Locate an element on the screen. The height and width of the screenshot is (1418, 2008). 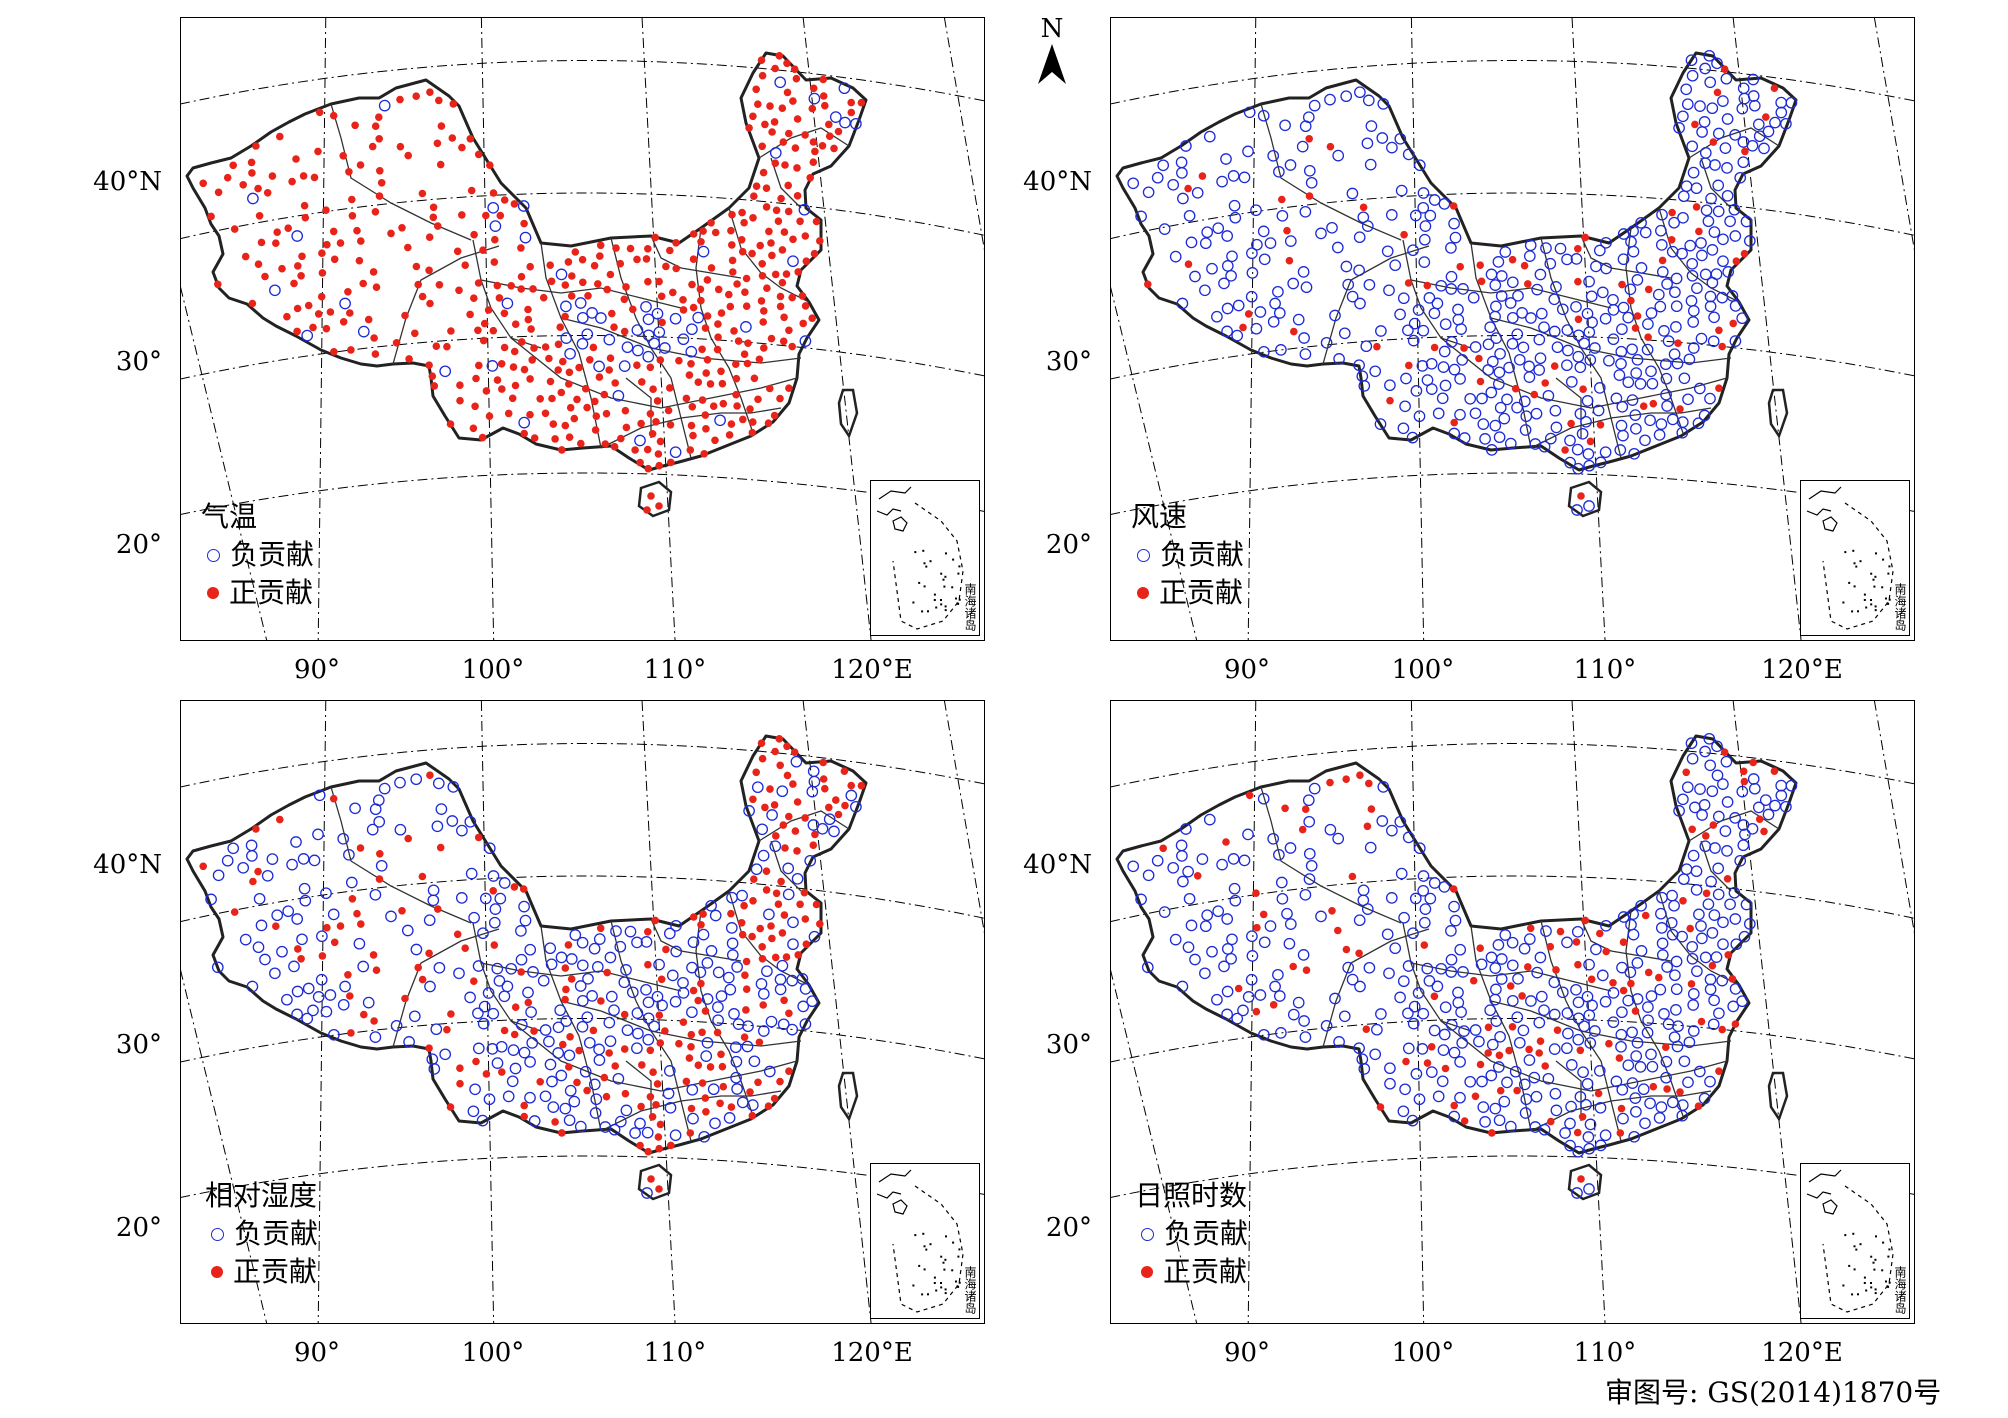
lat-label-30: 30° is located at coordinates (138, 1045).